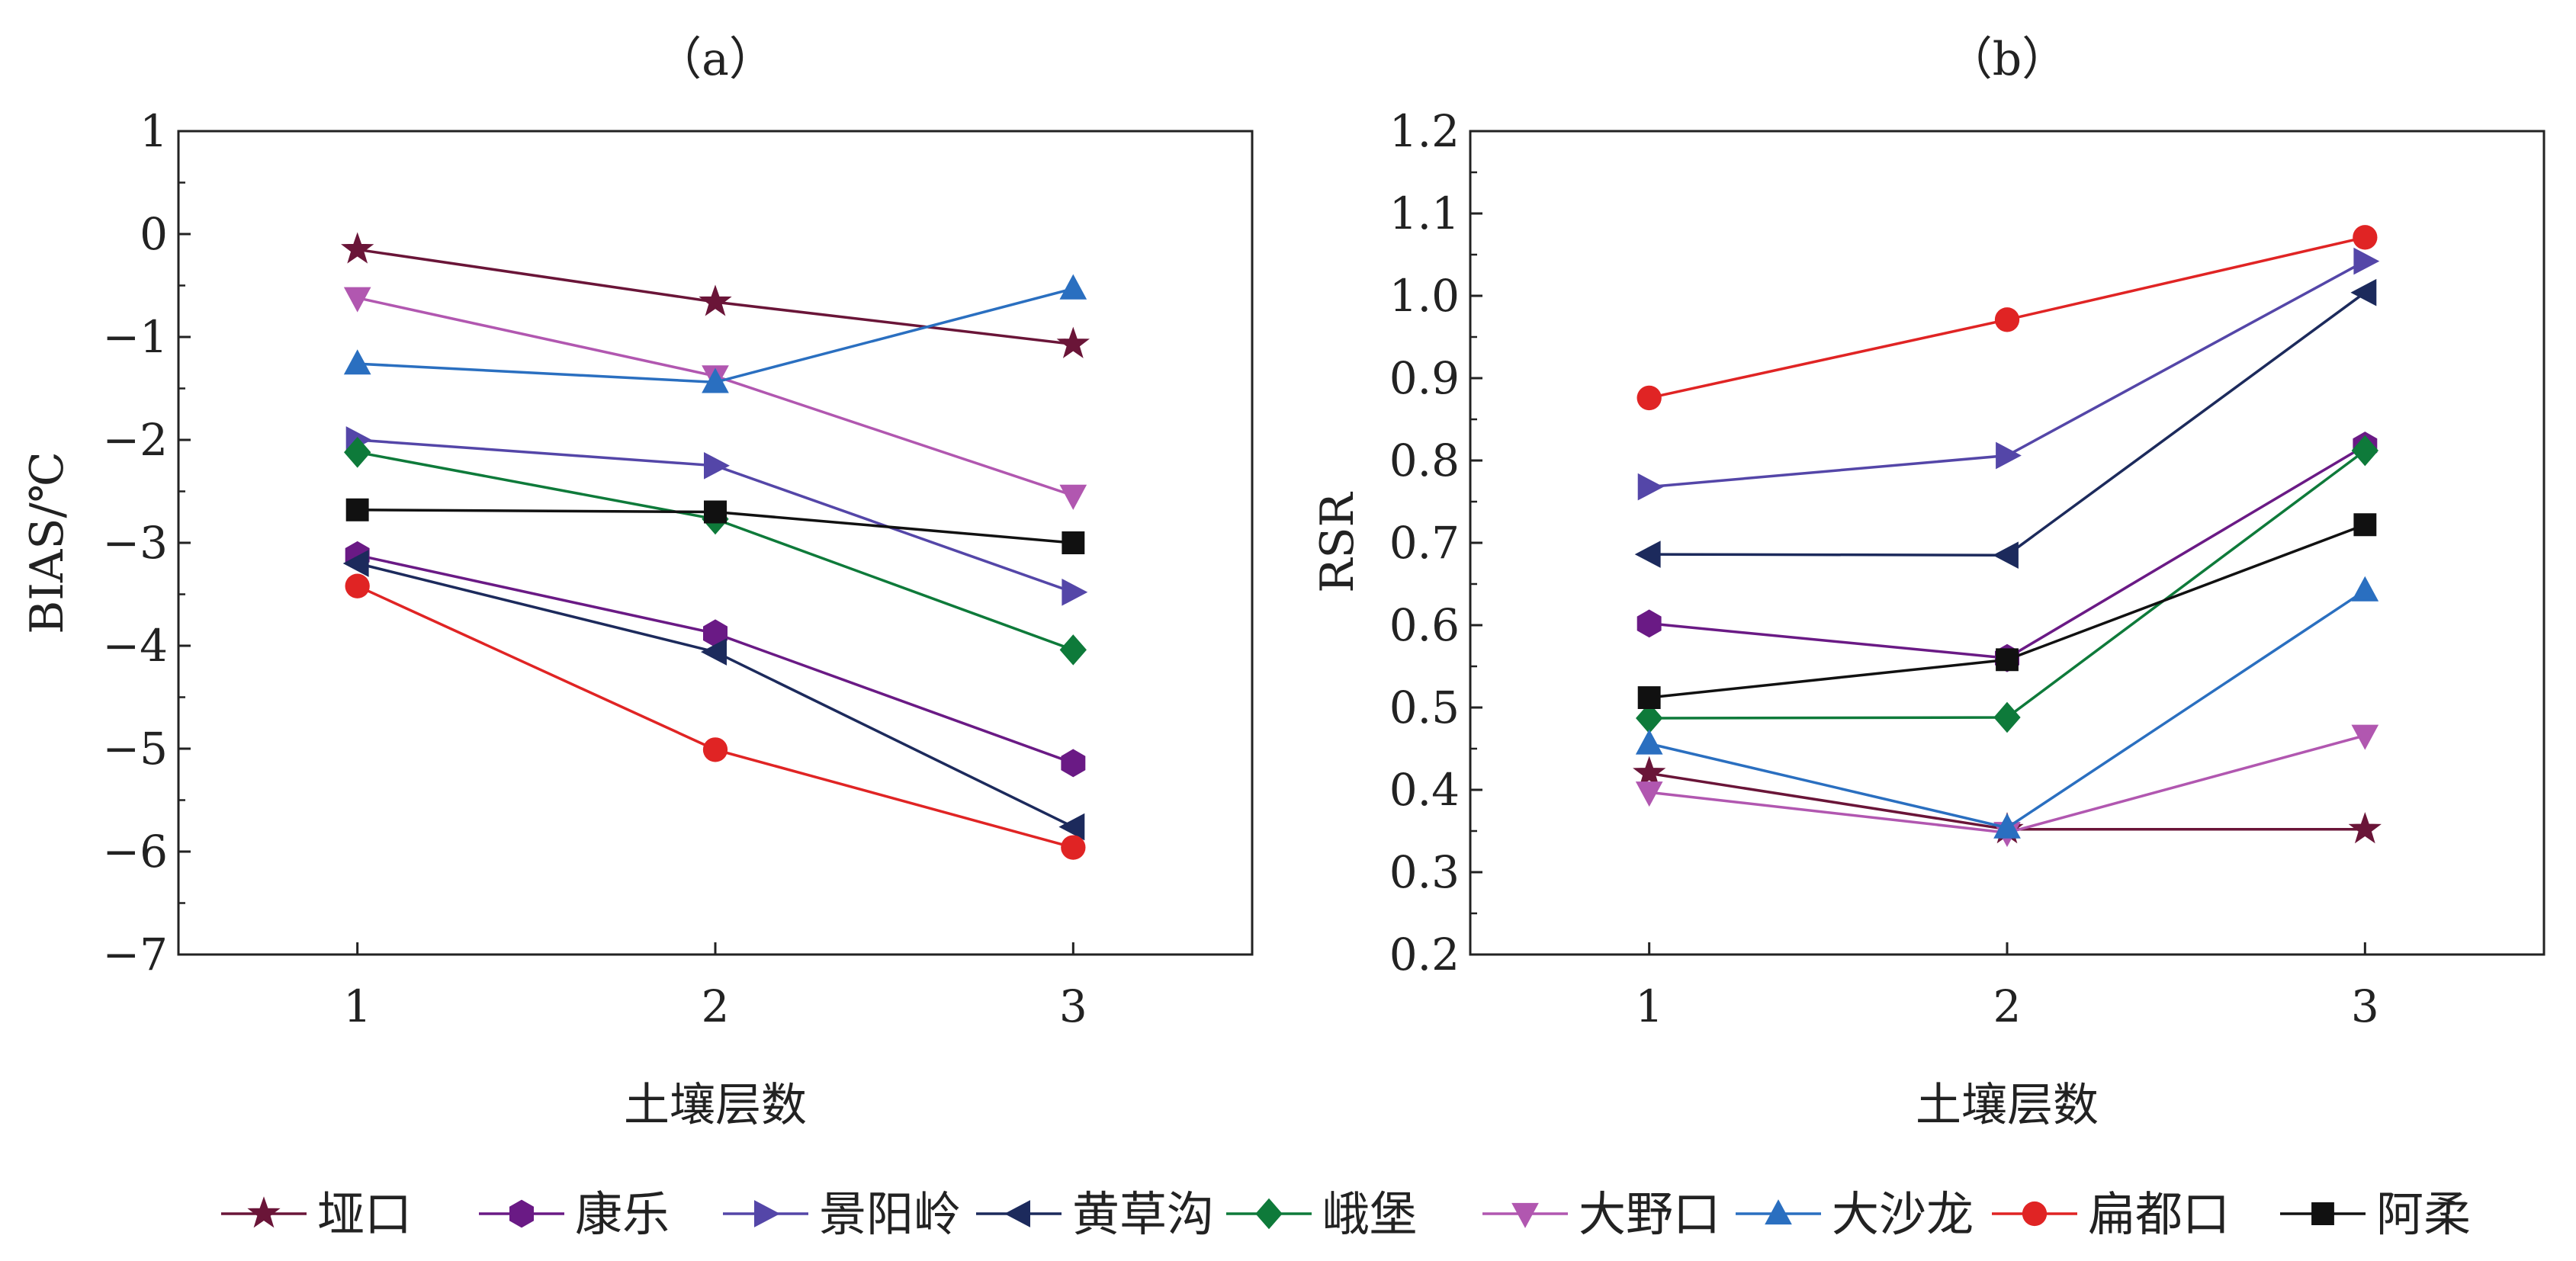 Image resolution: width=2576 pixels, height=1261 pixels. What do you see at coordinates (2159, 1214) in the screenshot?
I see `legend-label: 扁都口` at bounding box center [2159, 1214].